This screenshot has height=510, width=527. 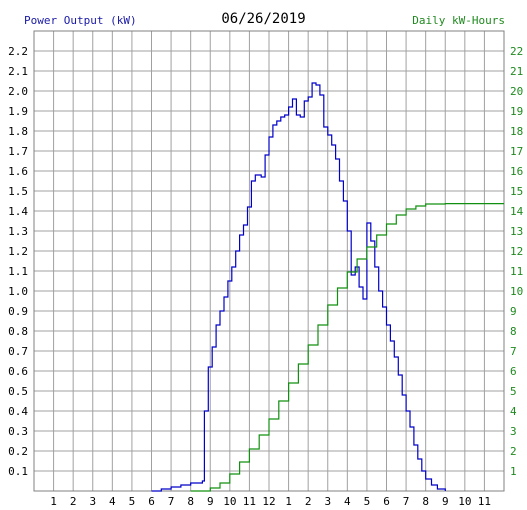 I want to click on y-left-tick-label: 0.1, so click(x=18, y=471).